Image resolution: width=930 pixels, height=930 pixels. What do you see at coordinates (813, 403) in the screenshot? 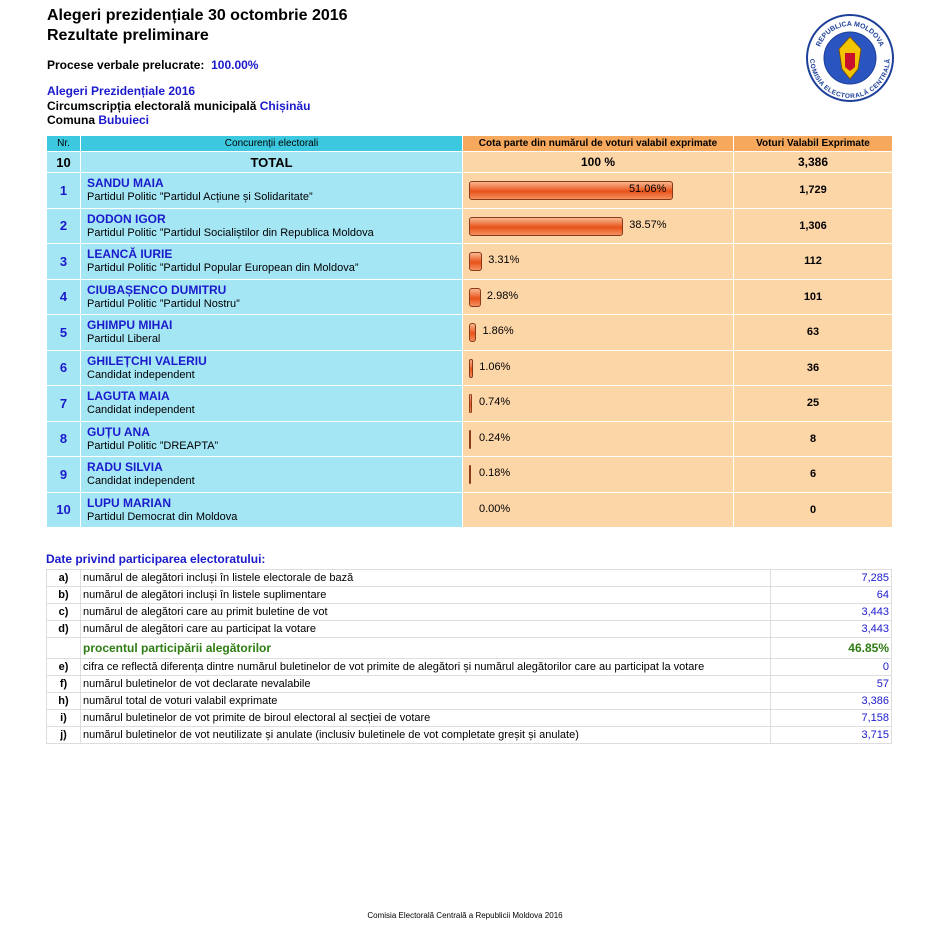
I see `candidate-votes: 25` at bounding box center [813, 403].